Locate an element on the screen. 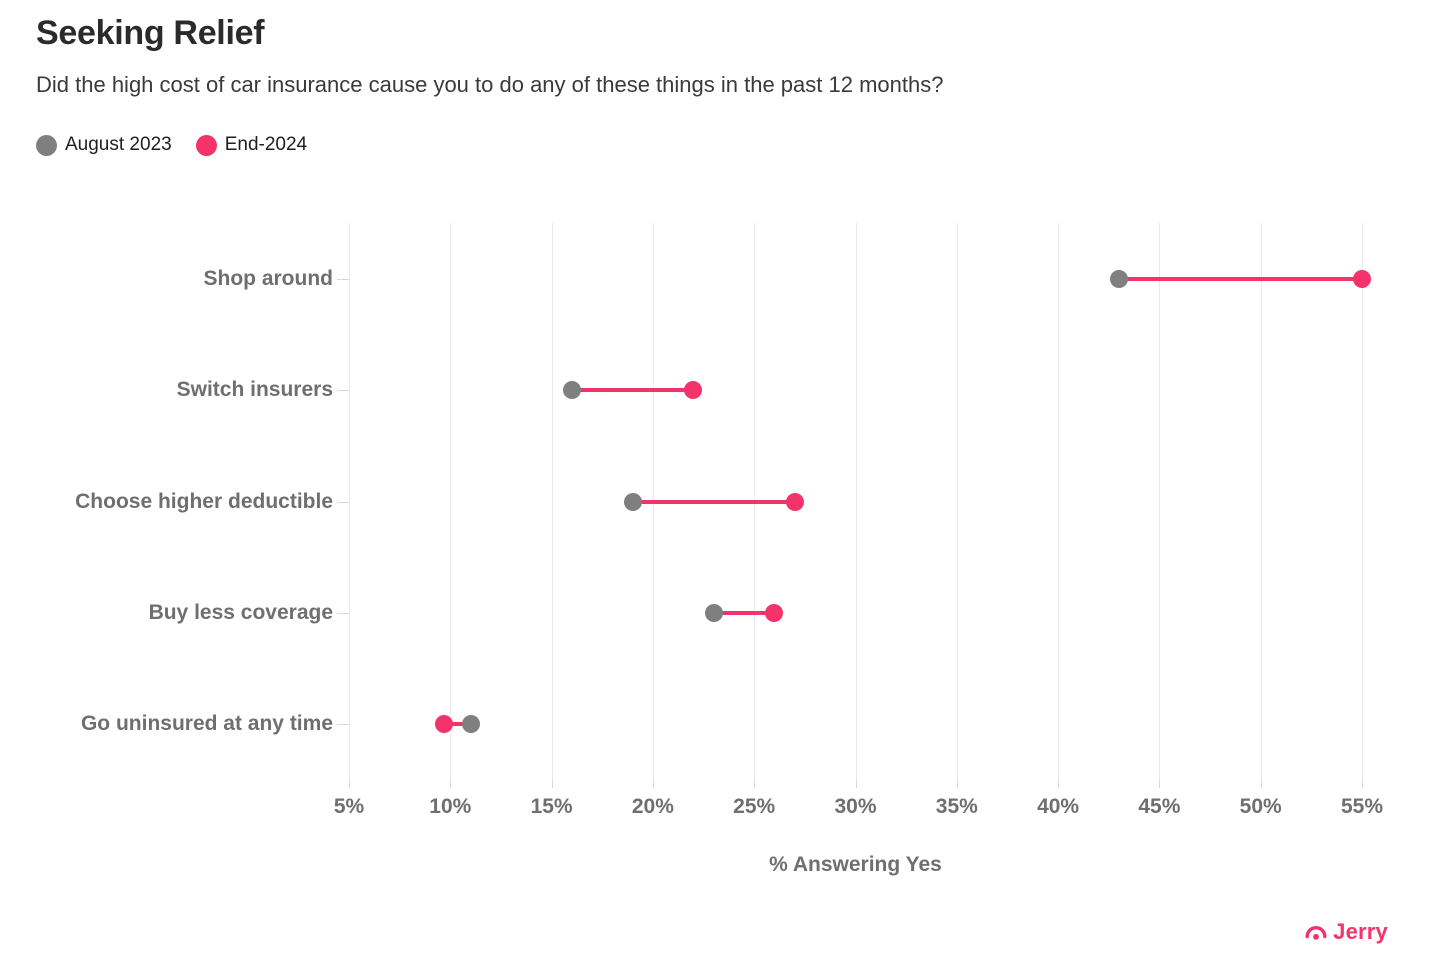 This screenshot has width=1440, height=976. x-tick-label: 25% is located at coordinates (754, 806).